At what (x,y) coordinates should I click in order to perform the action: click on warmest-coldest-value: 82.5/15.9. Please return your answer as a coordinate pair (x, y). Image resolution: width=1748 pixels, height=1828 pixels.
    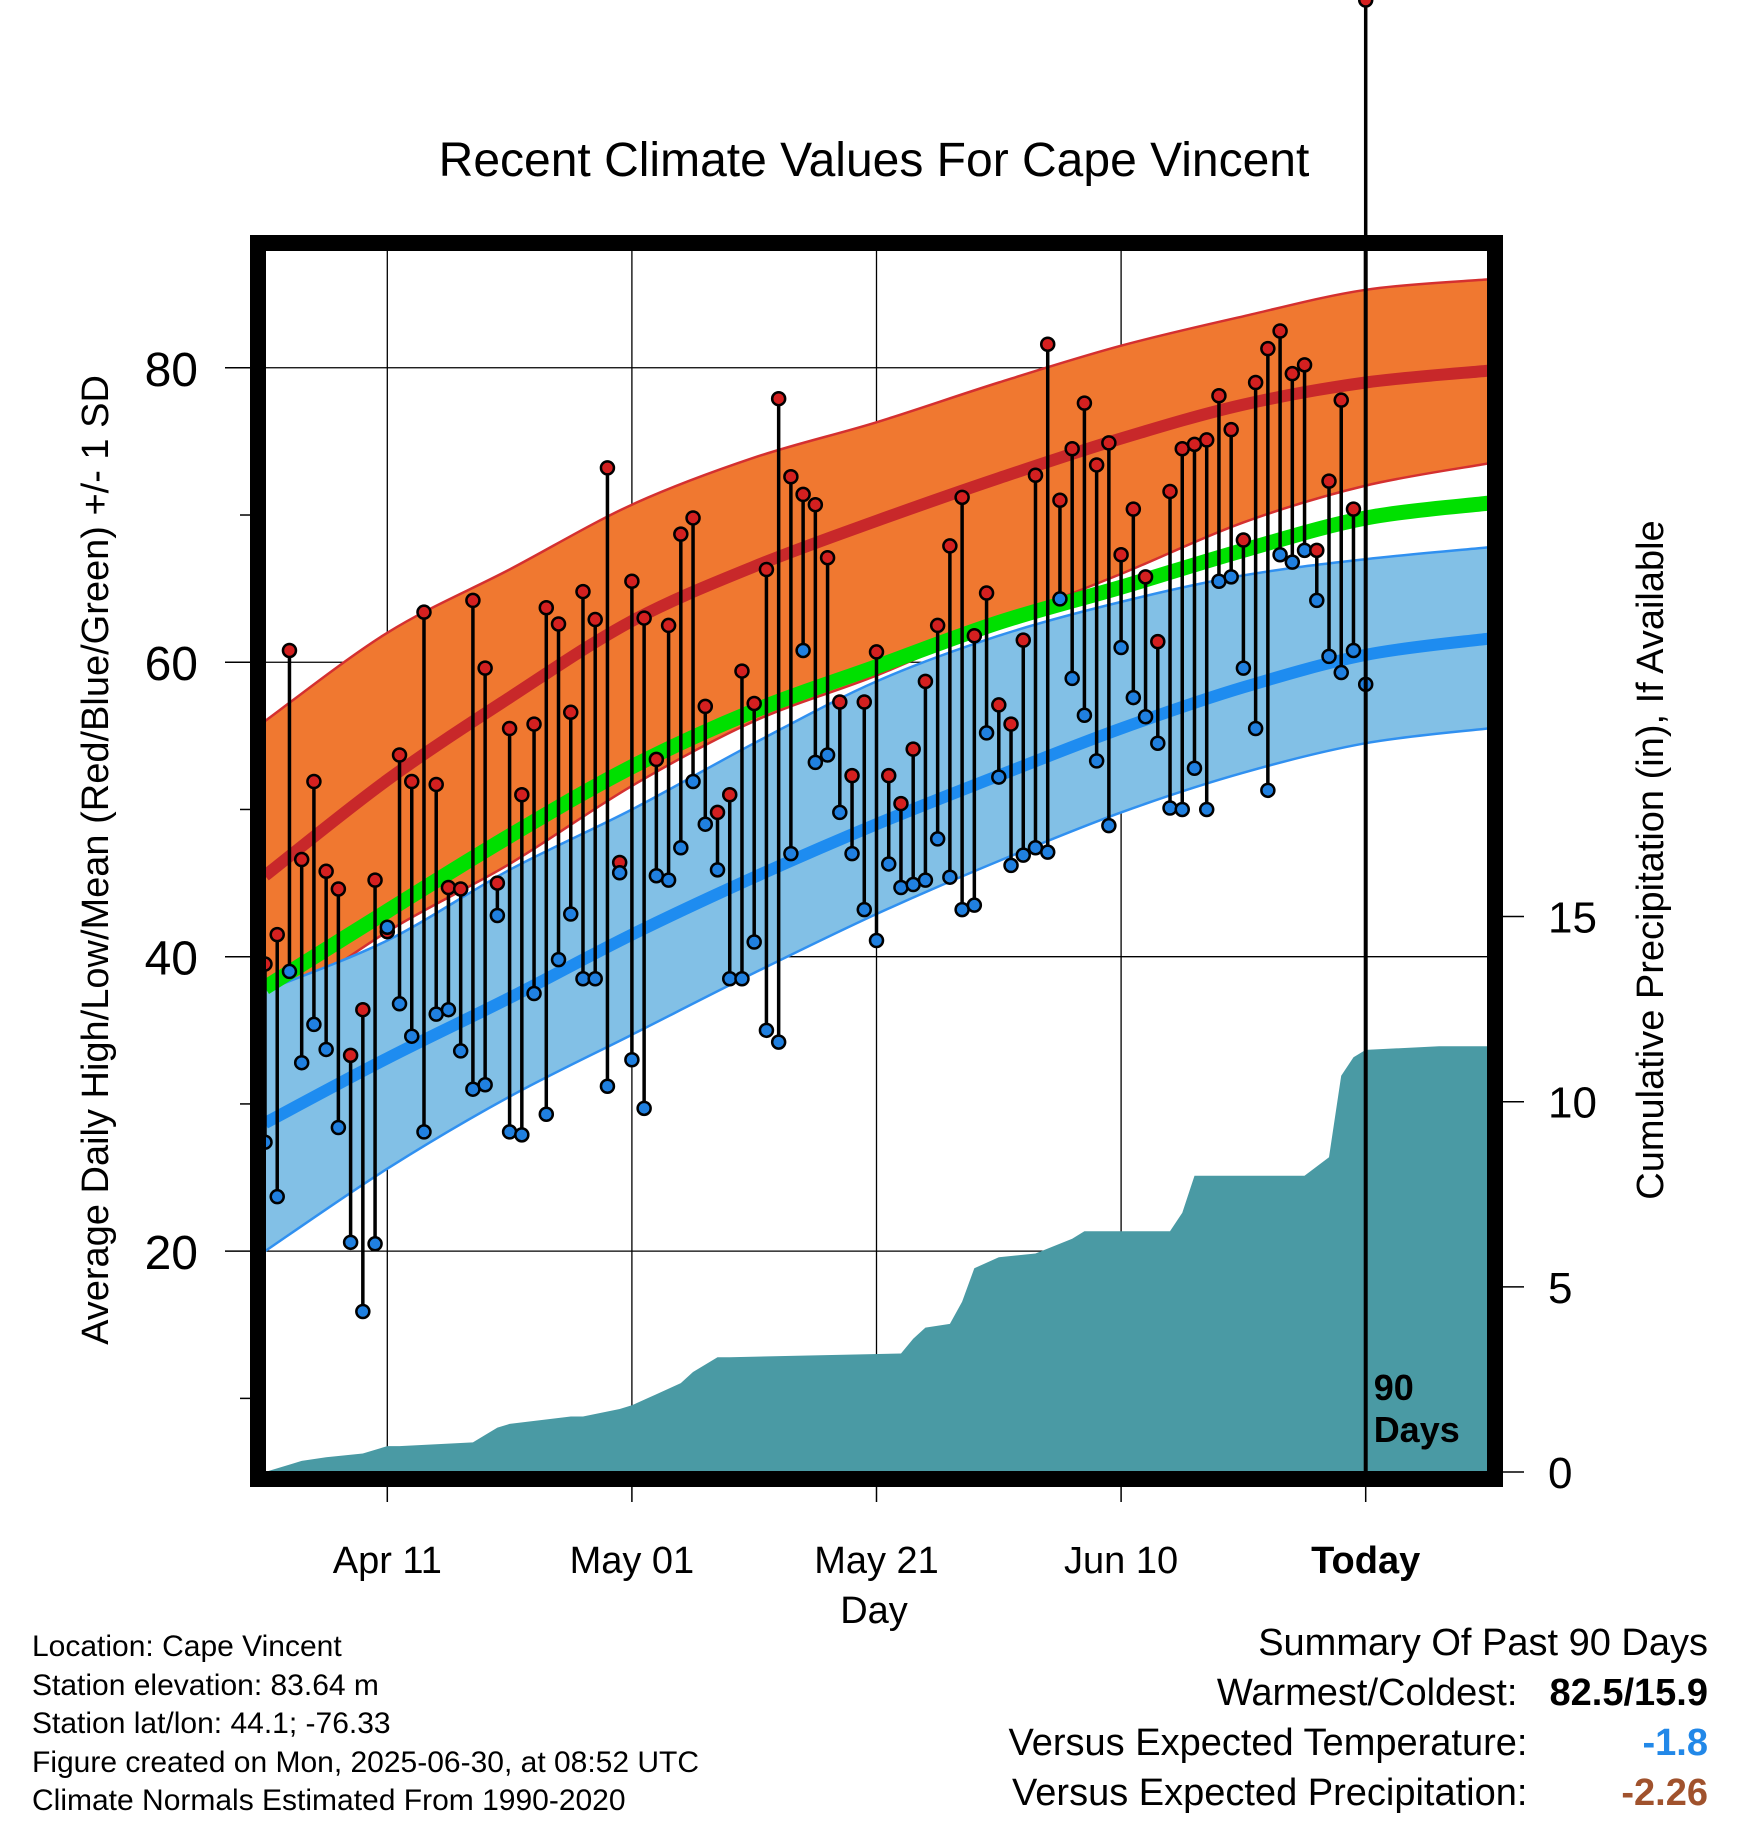
    Looking at the image, I should click on (1628, 1693).